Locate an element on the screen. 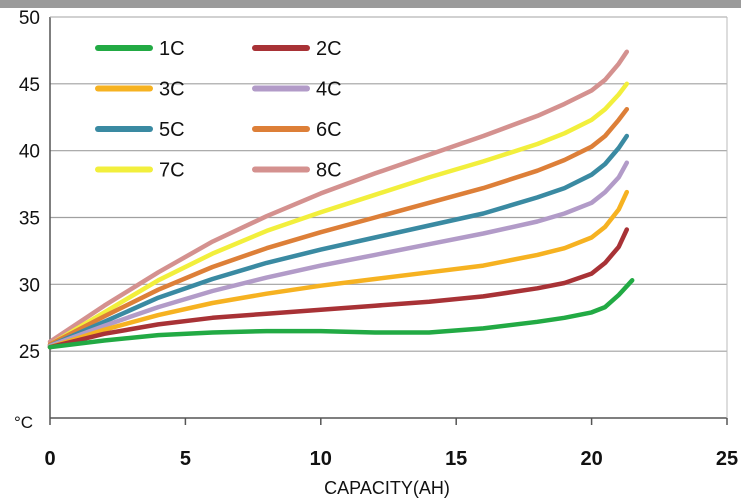 This screenshot has width=741, height=500. y-tick-label-45: 45 is located at coordinates (29, 85).